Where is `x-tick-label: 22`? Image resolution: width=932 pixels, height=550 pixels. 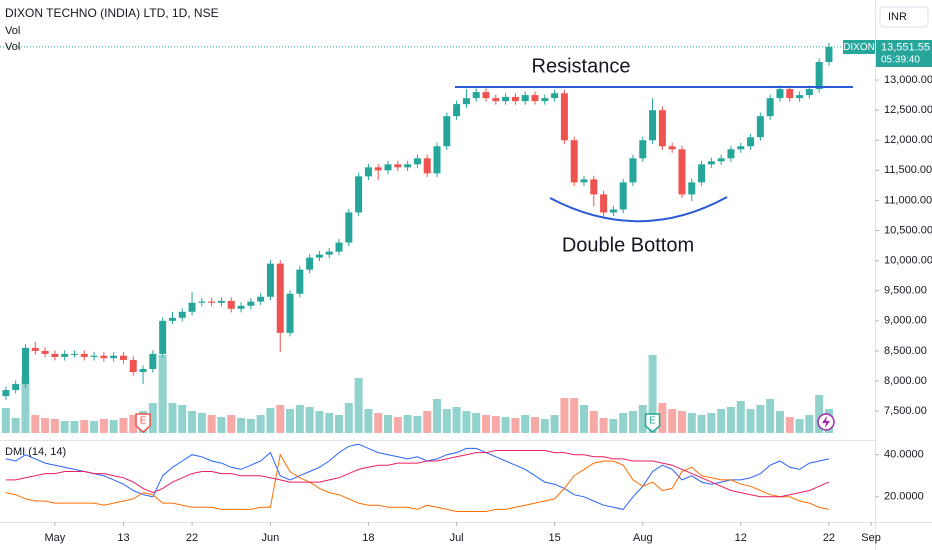 x-tick-label: 22 is located at coordinates (192, 538).